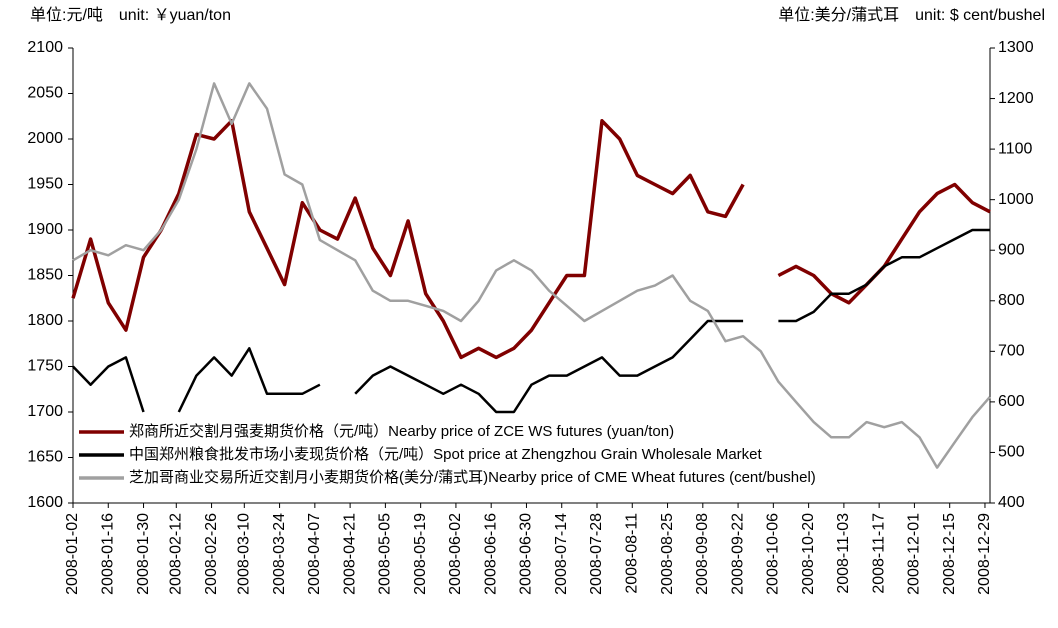 This screenshot has height=628, width=1058. What do you see at coordinates (596, 554) in the screenshot?
I see `x-tick-label: 2008-07-28` at bounding box center [596, 554].